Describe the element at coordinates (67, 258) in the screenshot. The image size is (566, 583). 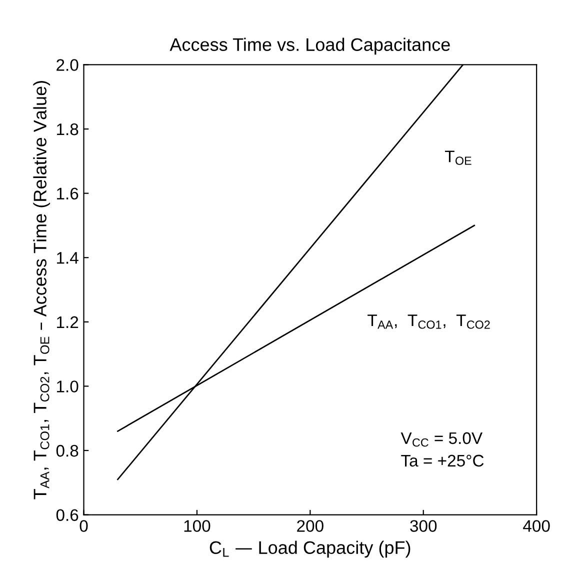
I see `y-tick-label: 1.4` at that location.